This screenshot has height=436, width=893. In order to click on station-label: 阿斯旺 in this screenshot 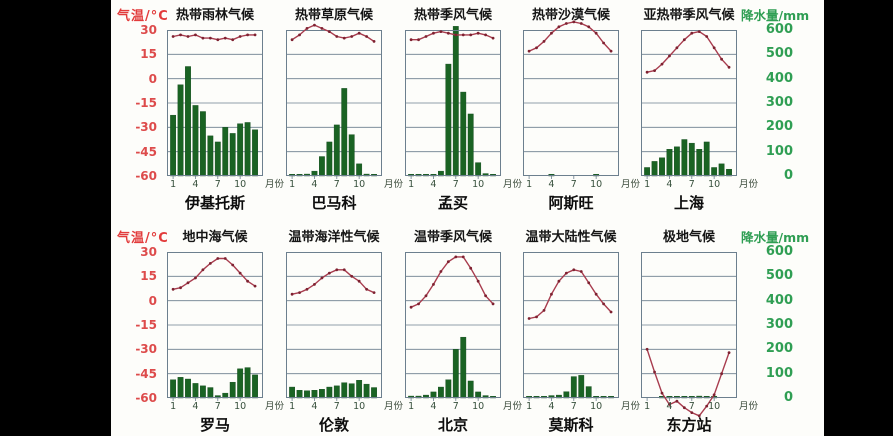, I will do `click(571, 203)`.